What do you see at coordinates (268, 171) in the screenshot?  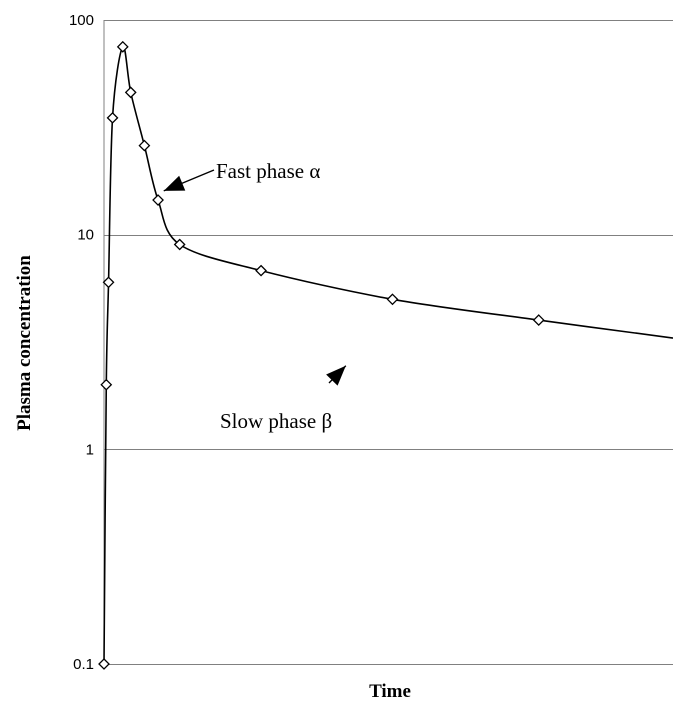 I see `fast-phase-label: Fast phase α` at bounding box center [268, 171].